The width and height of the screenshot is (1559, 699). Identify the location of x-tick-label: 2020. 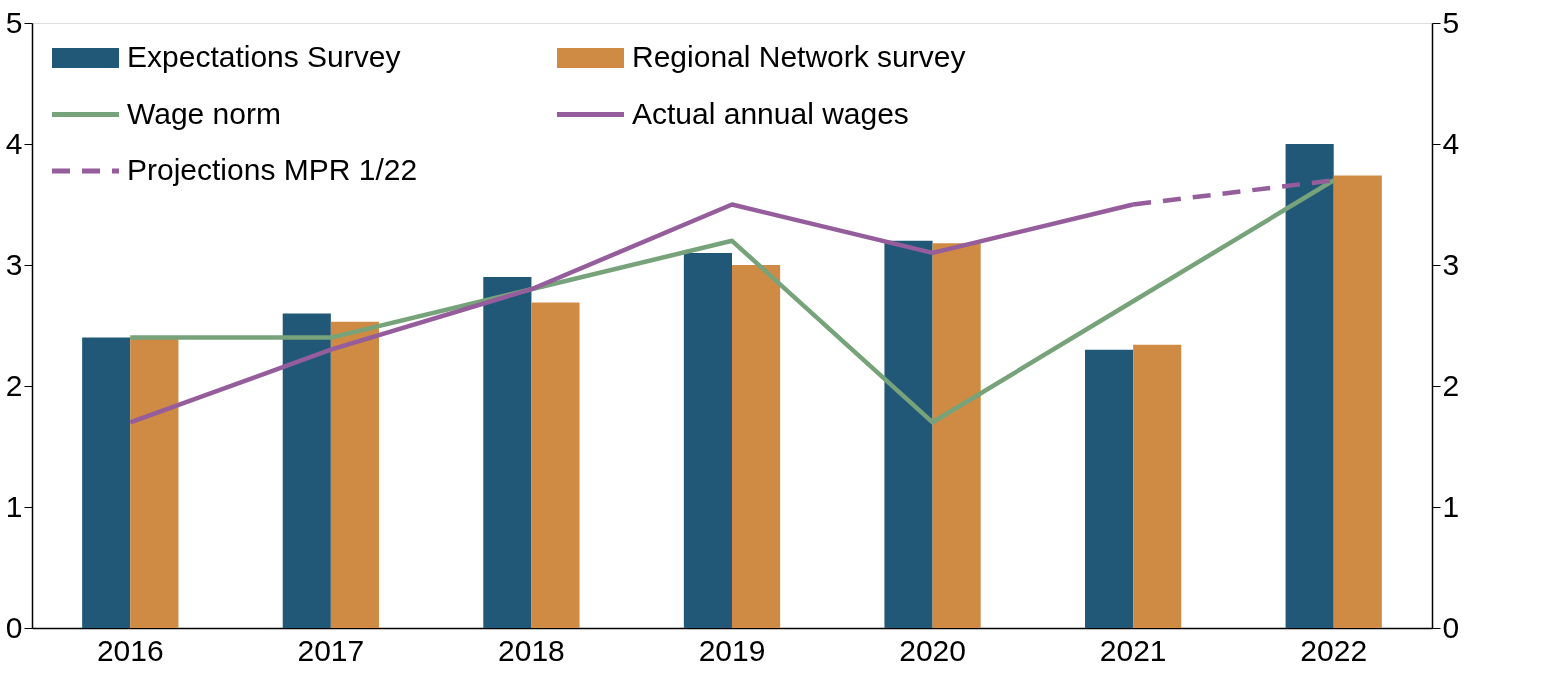
(932, 650).